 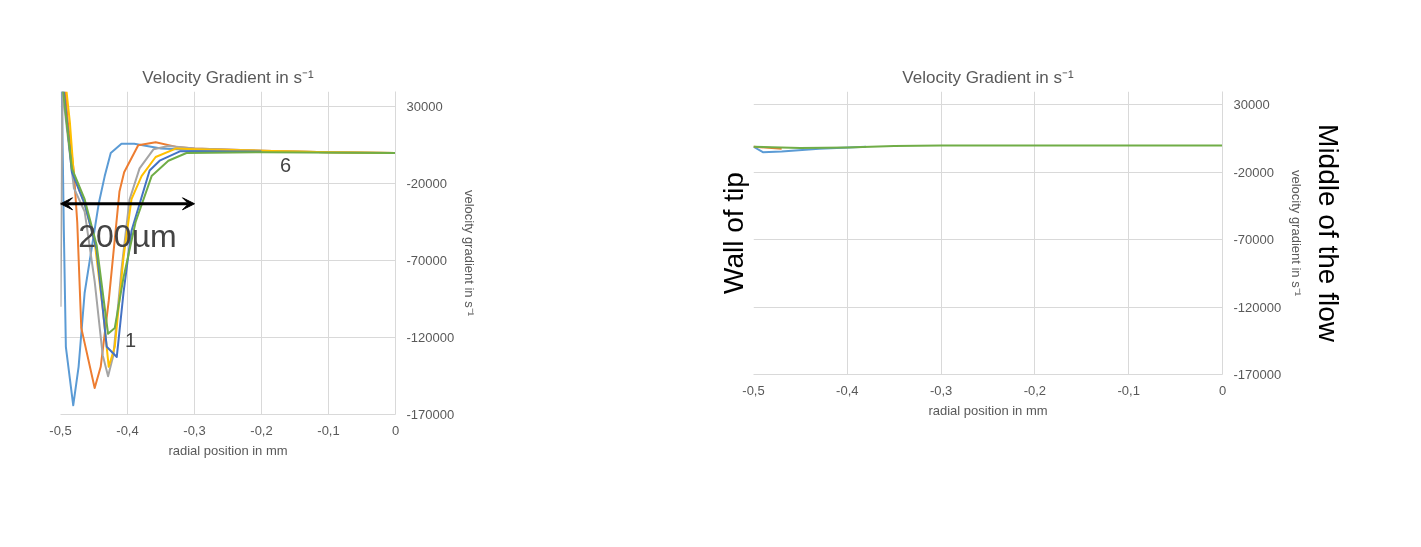 What do you see at coordinates (733, 233) in the screenshot?
I see `text: Wall of tip` at bounding box center [733, 233].